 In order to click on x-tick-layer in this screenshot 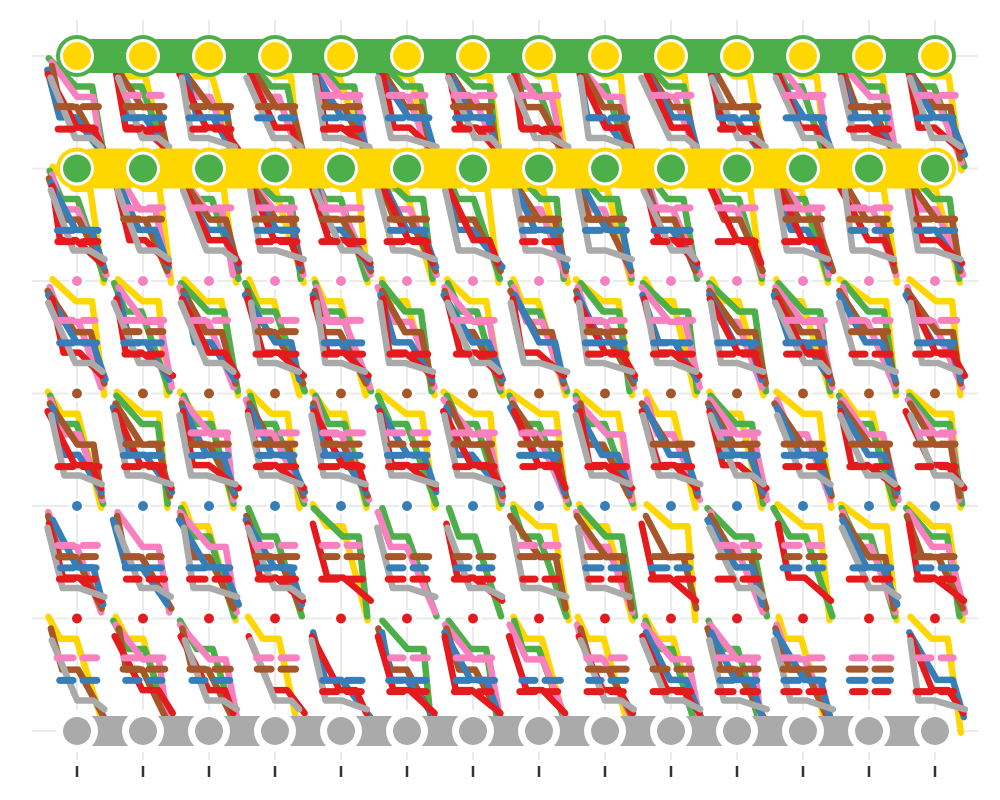, I will do `click(506, 771)`.